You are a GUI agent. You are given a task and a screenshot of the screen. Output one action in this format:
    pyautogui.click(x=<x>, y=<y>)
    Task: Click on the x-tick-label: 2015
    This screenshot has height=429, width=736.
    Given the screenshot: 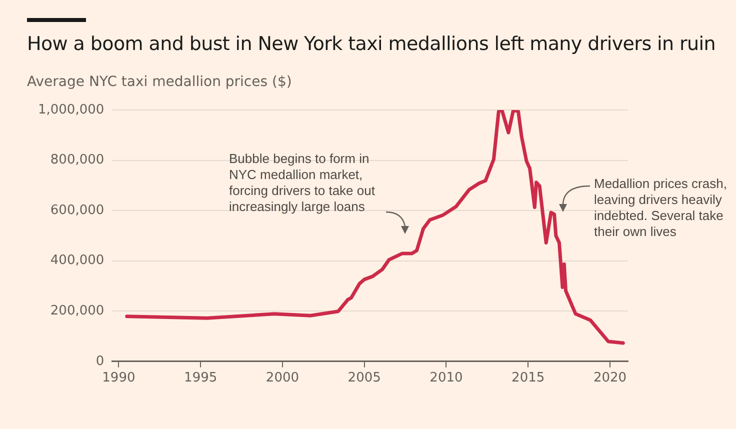 What is the action you would take?
    pyautogui.click(x=528, y=378)
    